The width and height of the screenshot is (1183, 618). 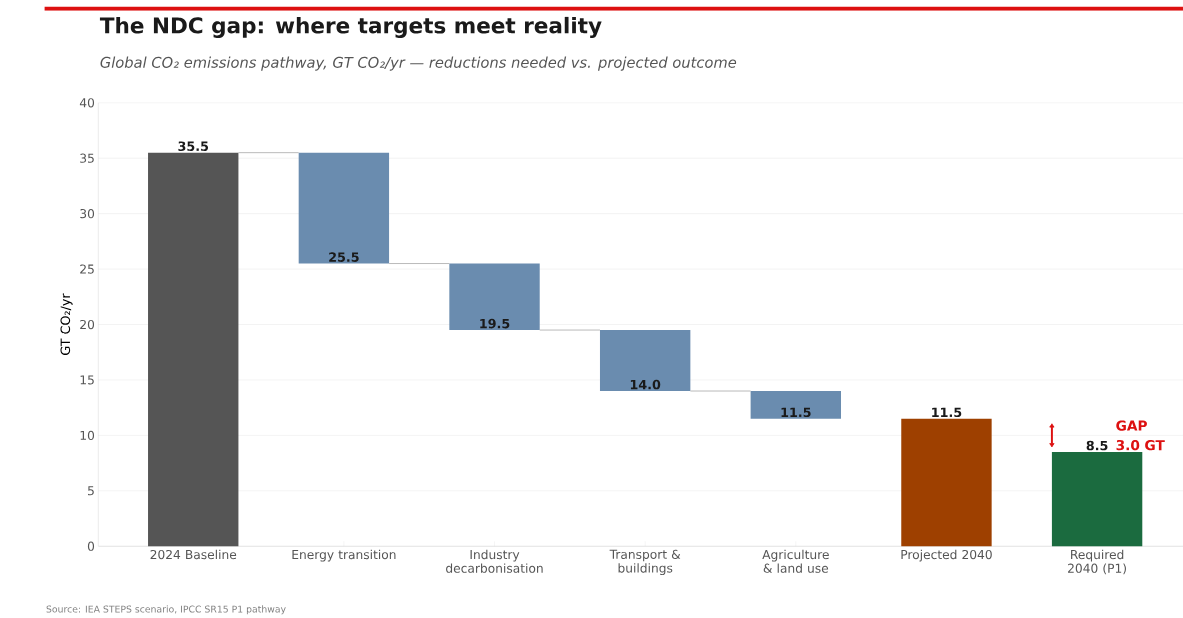 What do you see at coordinates (87, 269) in the screenshot?
I see `y-tick-label: 25` at bounding box center [87, 269].